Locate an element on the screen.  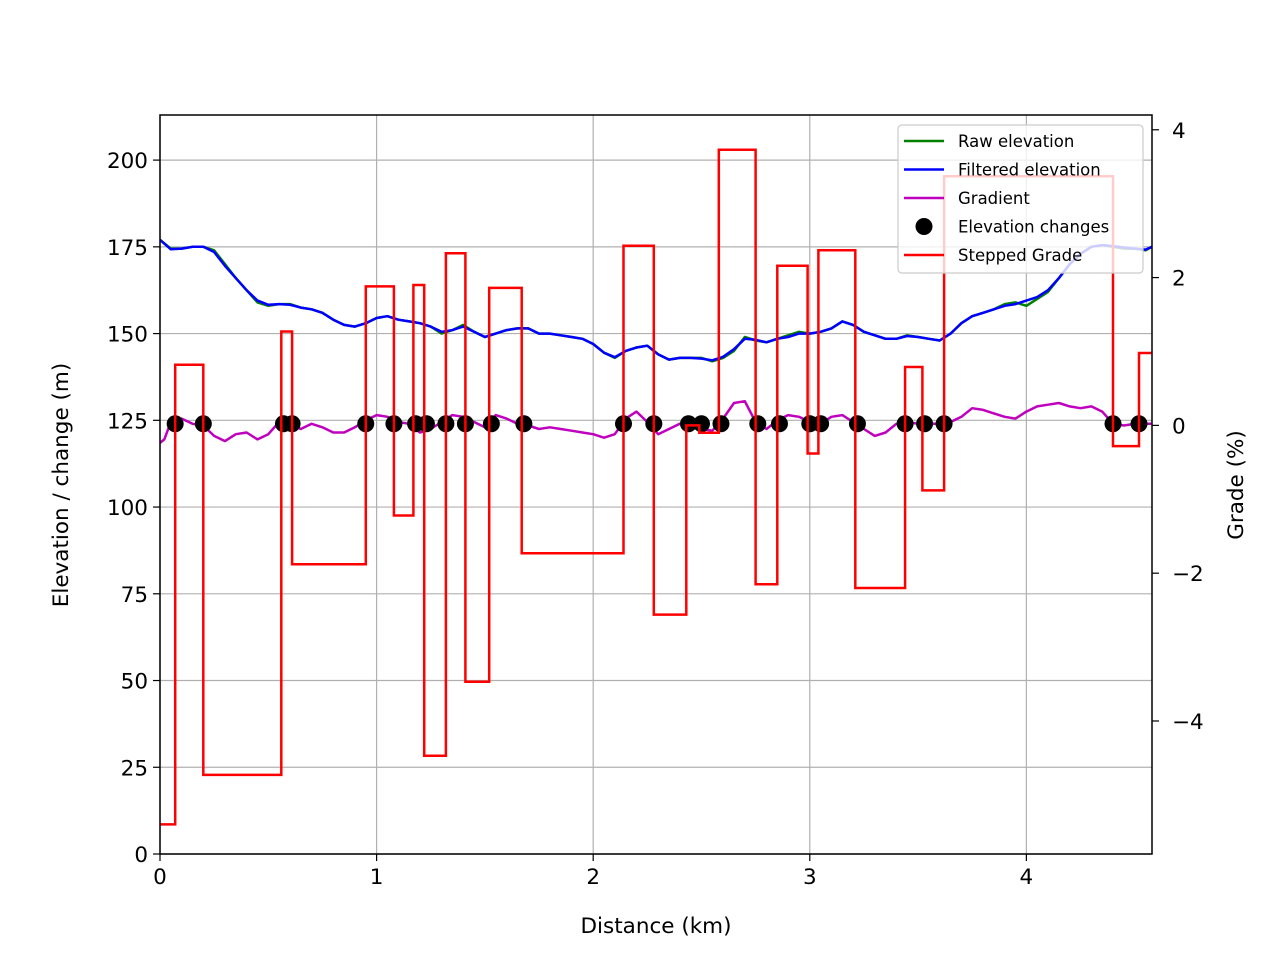
x-tick-label: 0 is located at coordinates (160, 877).